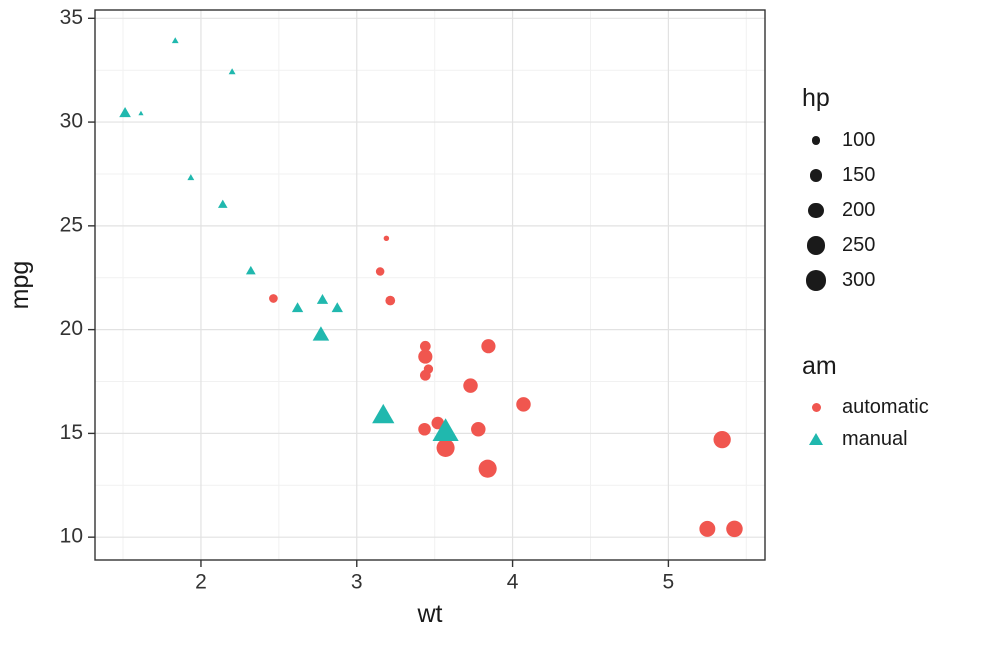 Image resolution: width=1008 pixels, height=648 pixels. Describe the element at coordinates (902, 245) in the screenshot. I see `size-legend-item: 250` at that location.